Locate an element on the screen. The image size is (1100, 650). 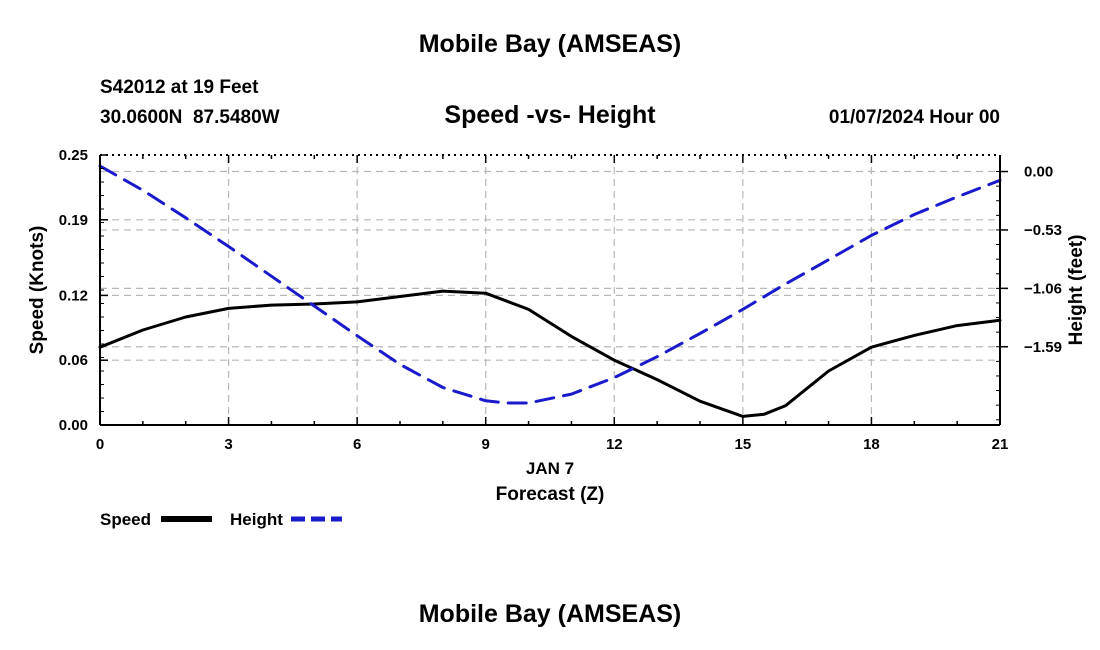
y2-tick-label: −1.06 is located at coordinates (1043, 288).